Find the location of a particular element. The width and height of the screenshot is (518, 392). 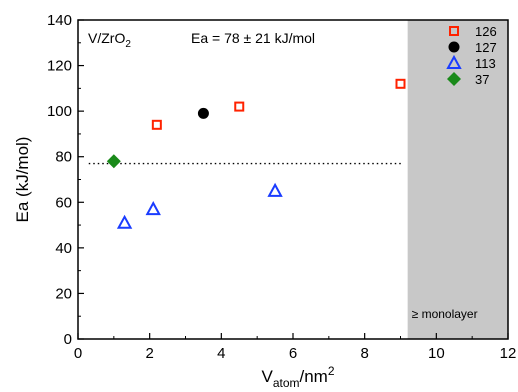

x-axis-title-unit: /nm is located at coordinates (314, 376).